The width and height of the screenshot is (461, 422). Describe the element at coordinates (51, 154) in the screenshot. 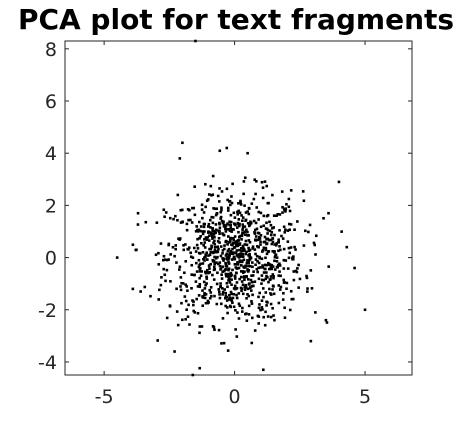

I see `y-tick-label: 4` at that location.